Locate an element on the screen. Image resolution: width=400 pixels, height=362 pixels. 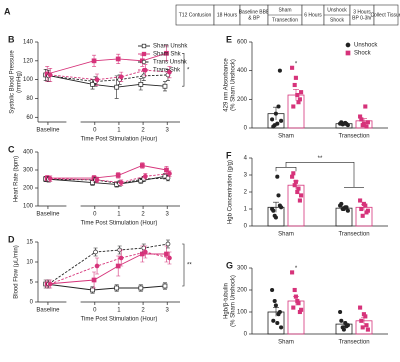
y-tick-label: 60 is located at coordinates (29, 118).